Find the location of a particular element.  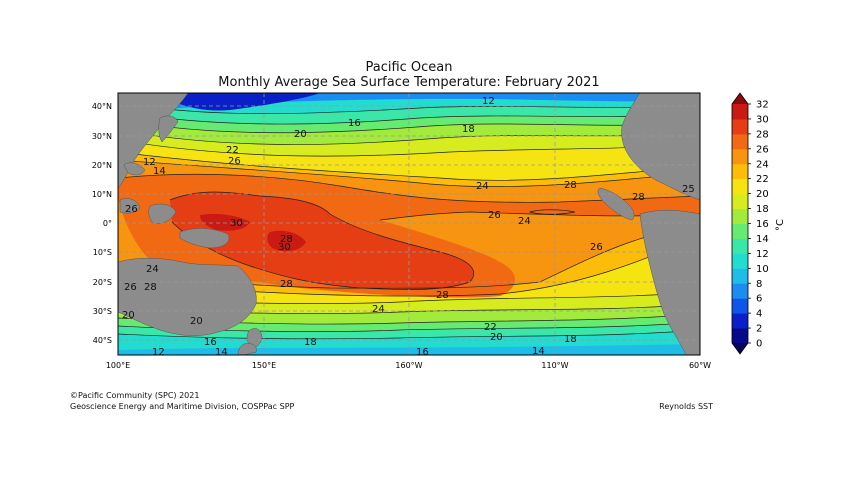

new-zealand-south is located at coordinates (247, 349).